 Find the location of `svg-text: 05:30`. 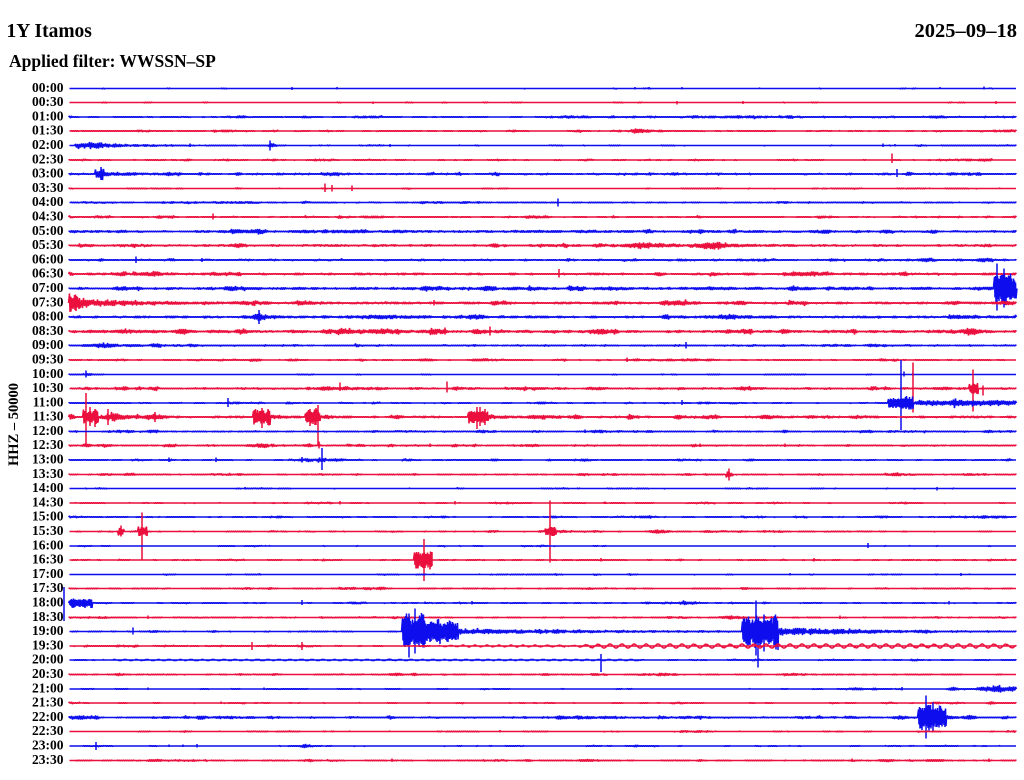

svg-text: 05:30 is located at coordinates (48, 244).